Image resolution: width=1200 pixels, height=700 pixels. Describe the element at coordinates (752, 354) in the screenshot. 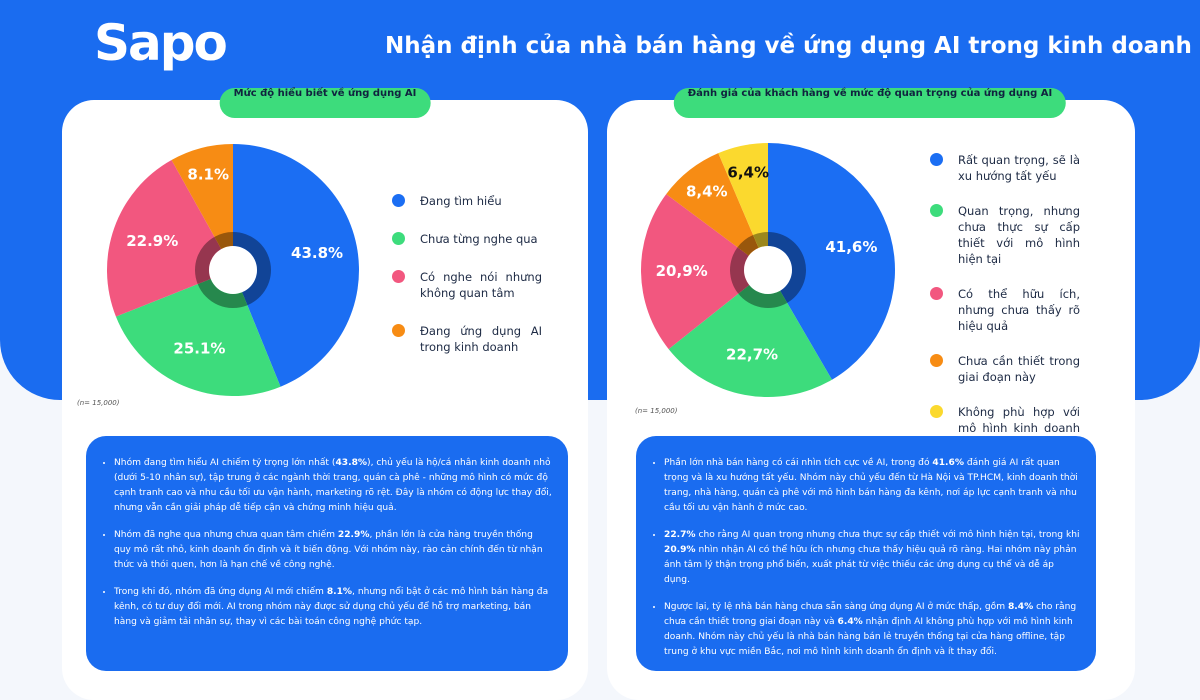

I see `slice-label: 22,7%` at that location.